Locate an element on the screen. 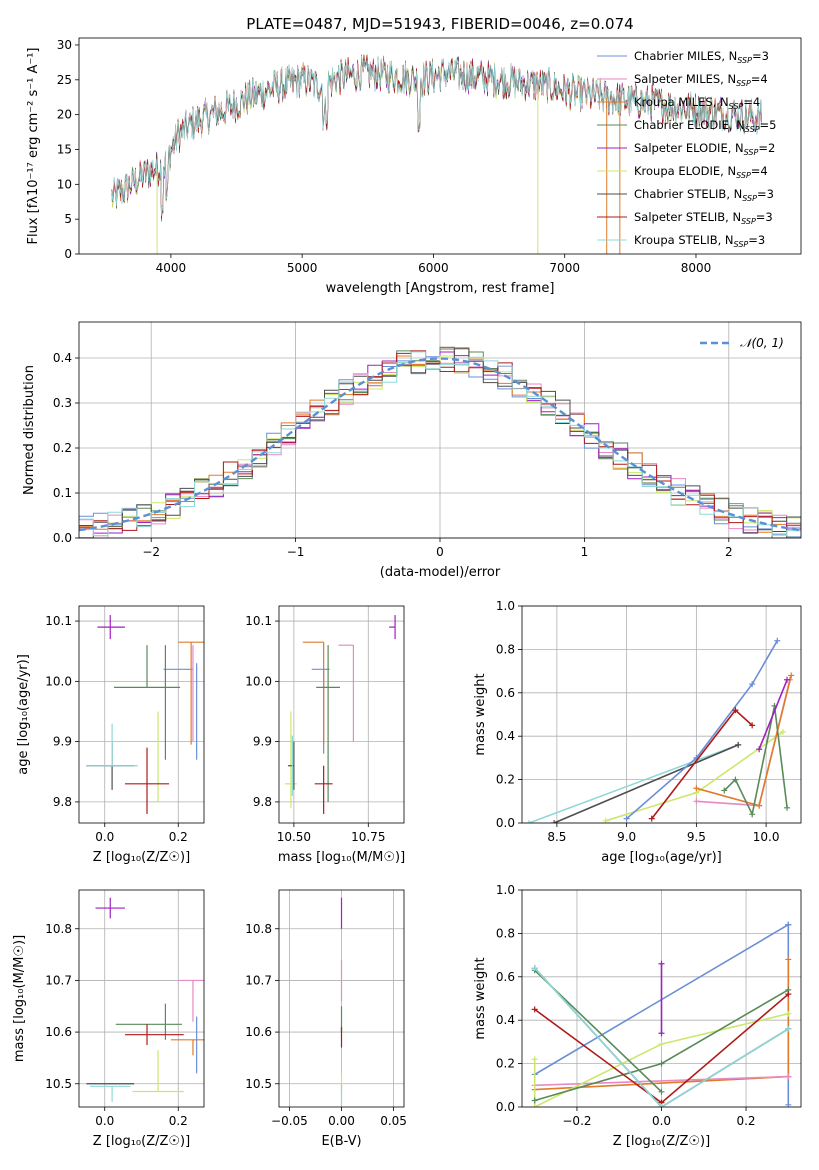  plot-area-weight-vs-age is located at coordinates (660, 730).